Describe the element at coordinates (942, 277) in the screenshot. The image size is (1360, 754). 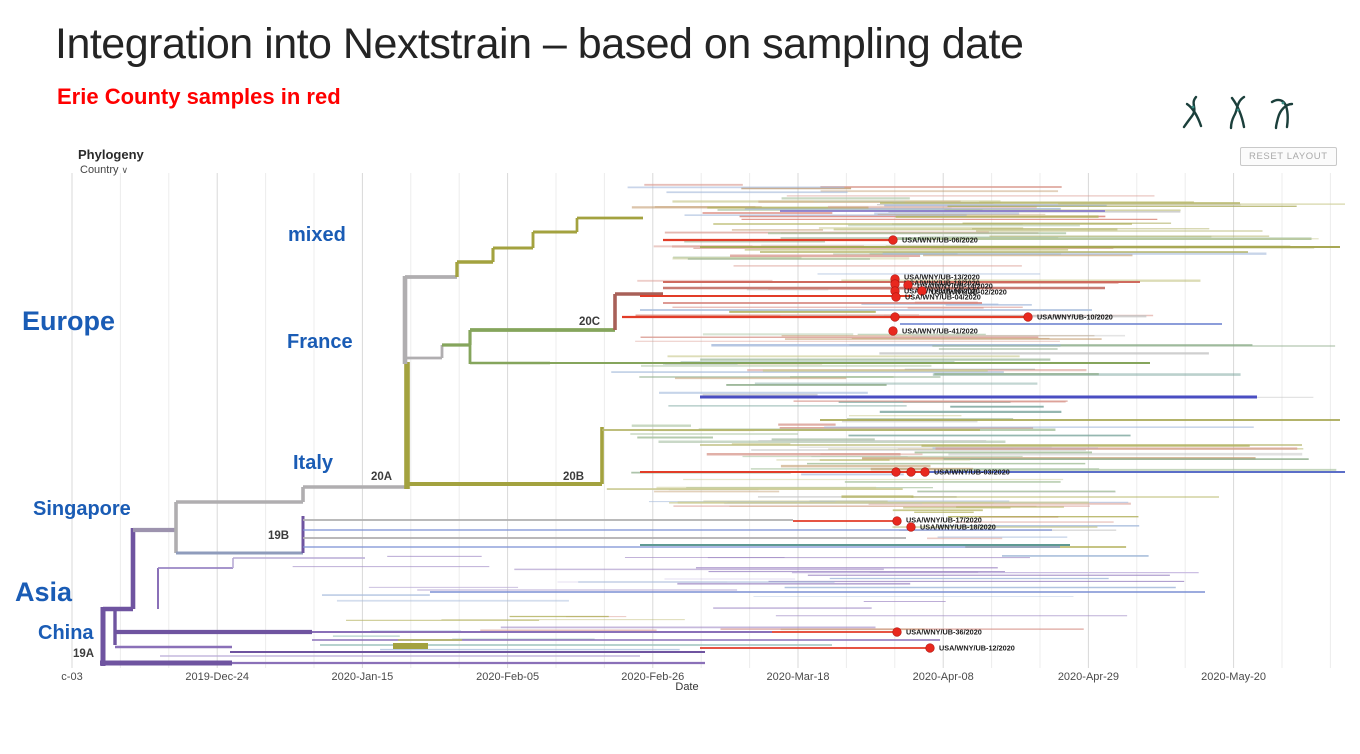
I see `sample-label: USA/WNY/UB-13/2020` at that location.